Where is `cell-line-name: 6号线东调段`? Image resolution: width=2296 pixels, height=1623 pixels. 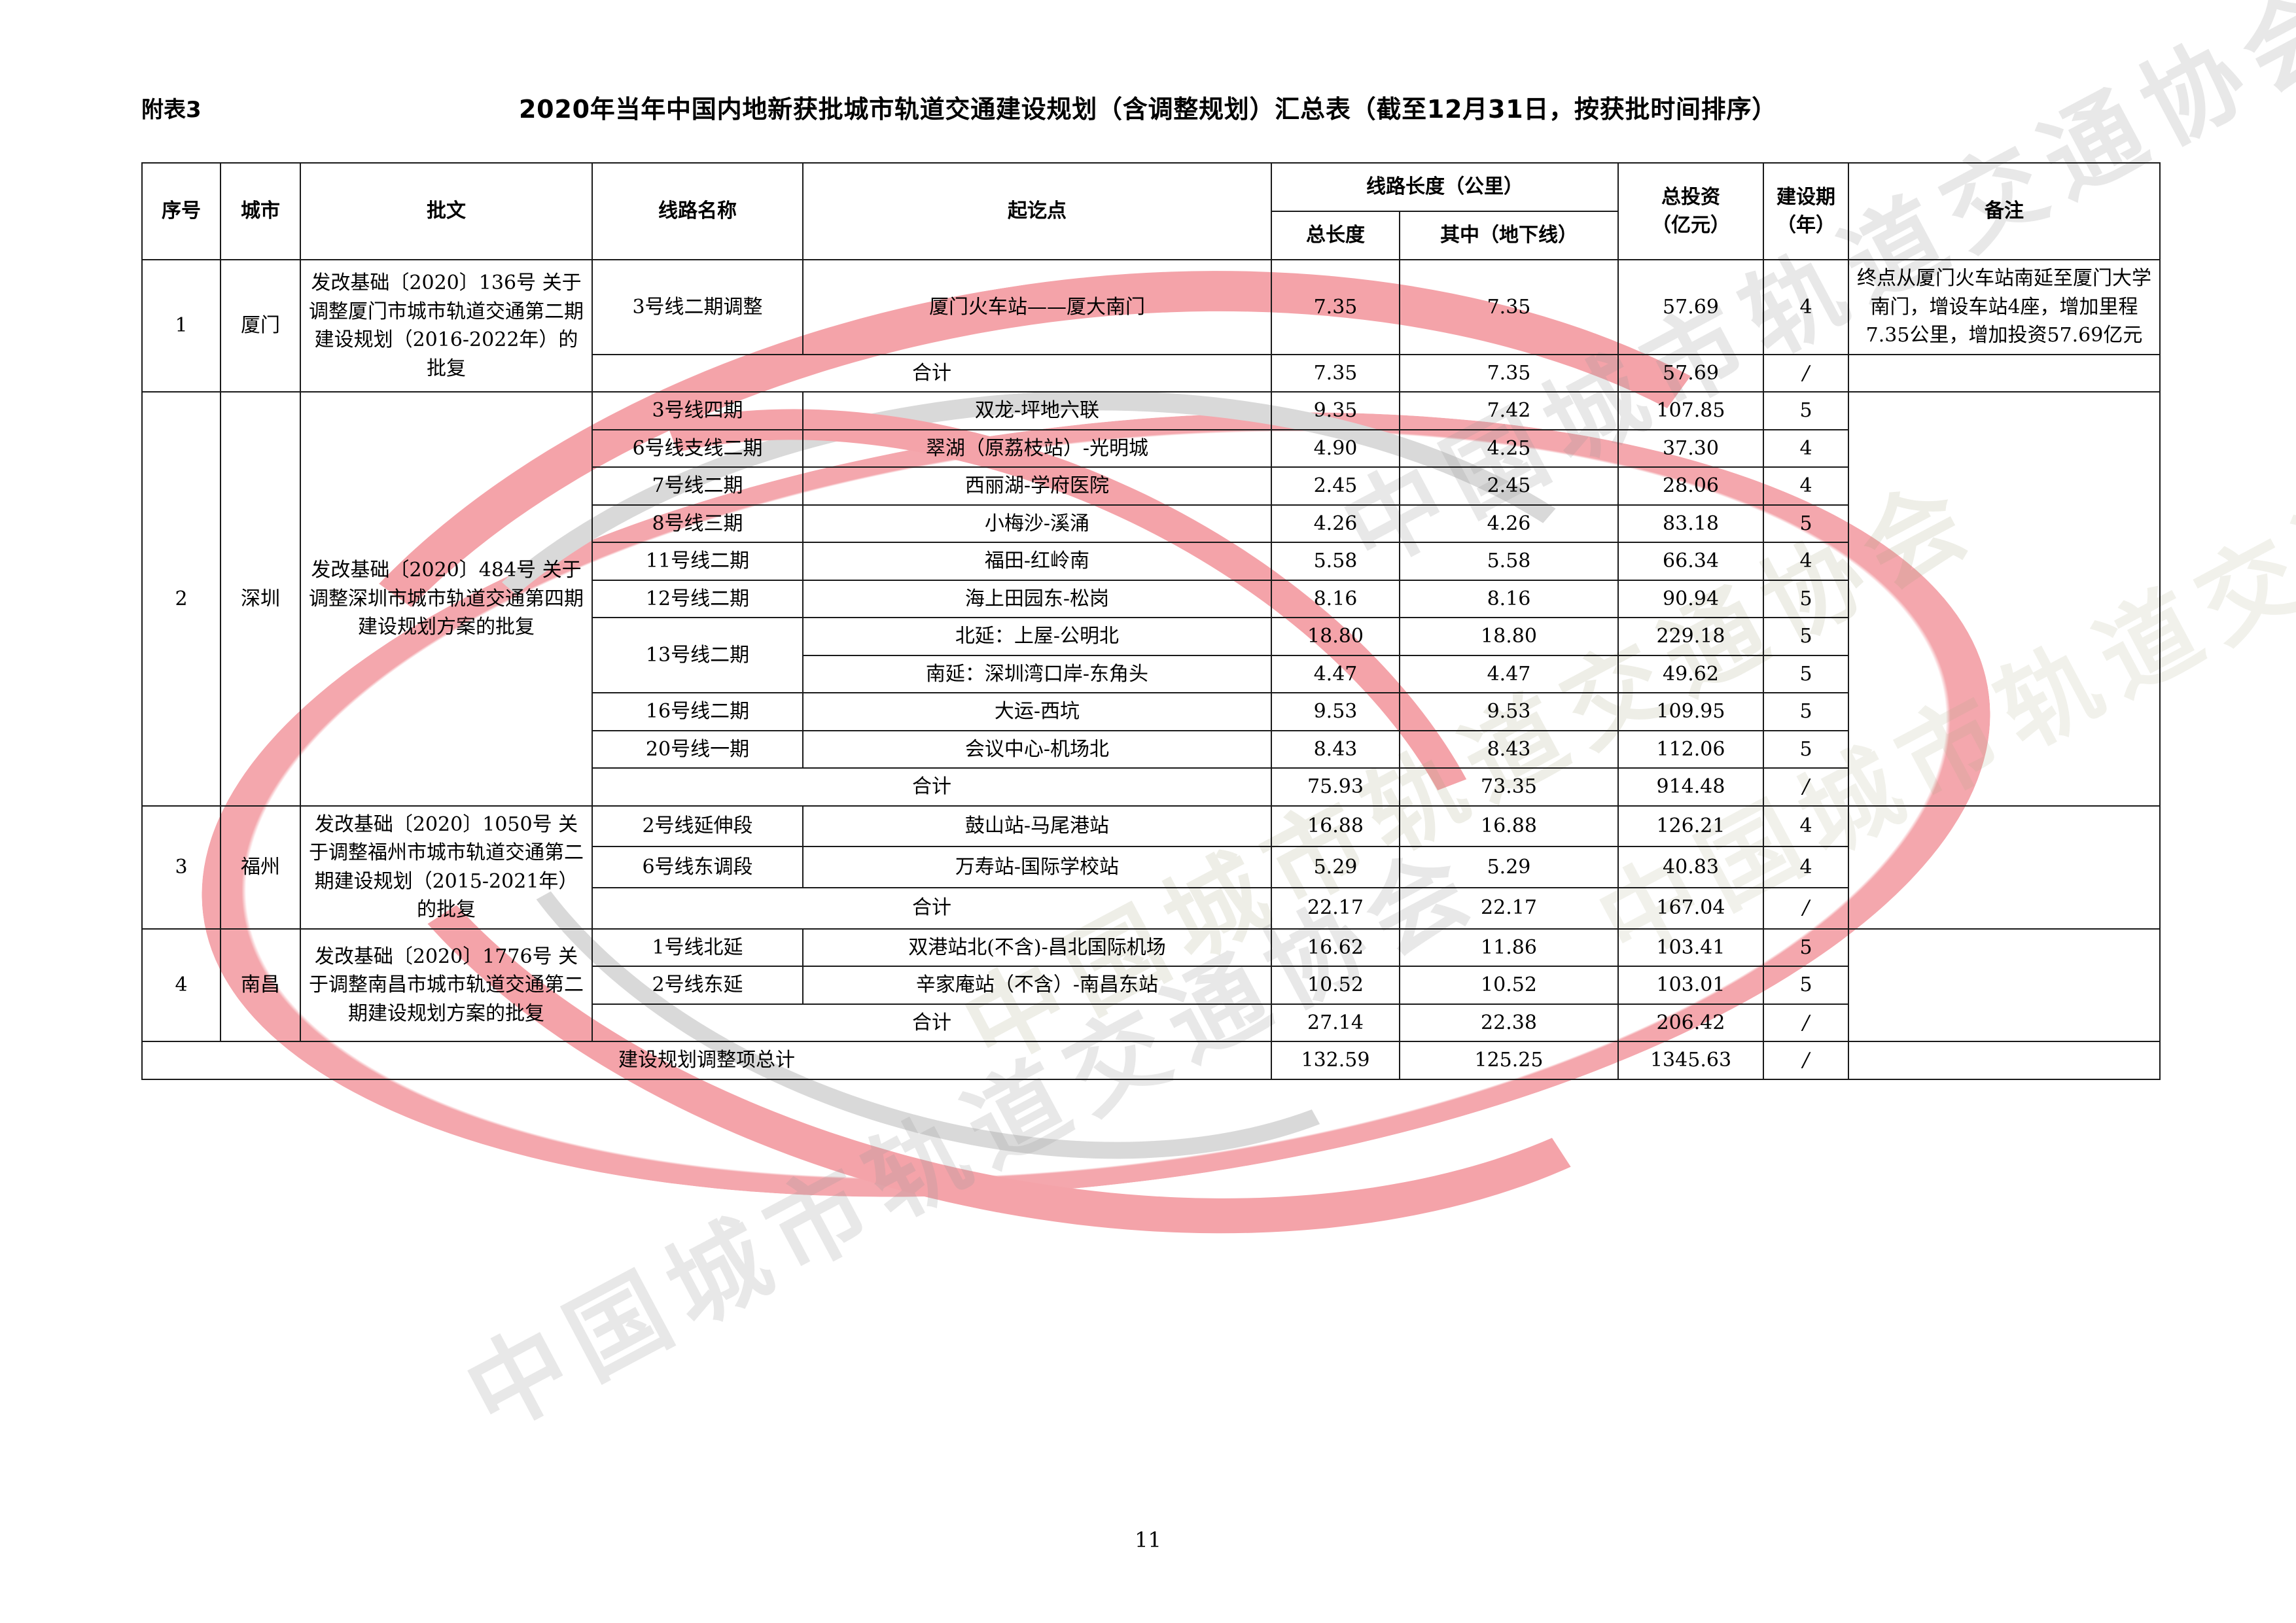
cell-line-name: 6号线东调段 is located at coordinates (698, 867).